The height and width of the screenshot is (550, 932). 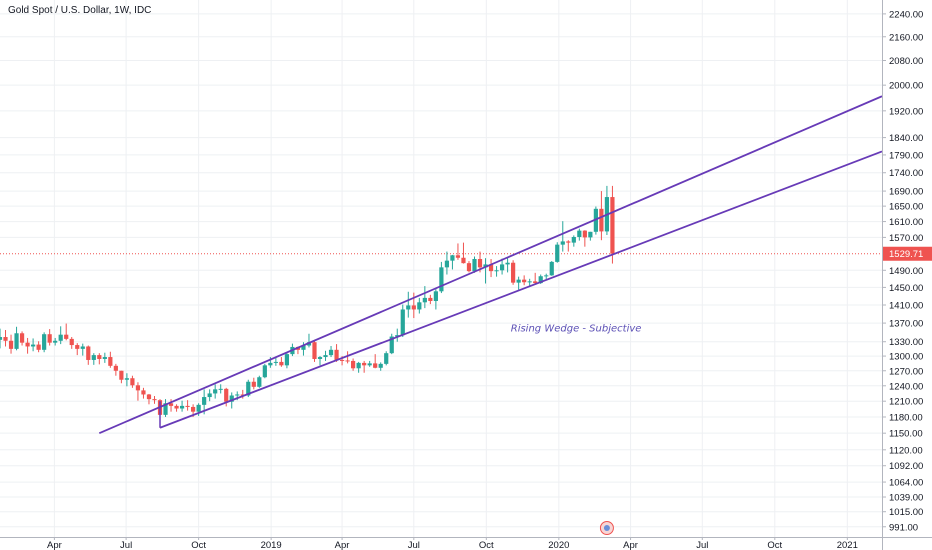 I want to click on y-tick-label: 1180.00, so click(x=906, y=417).